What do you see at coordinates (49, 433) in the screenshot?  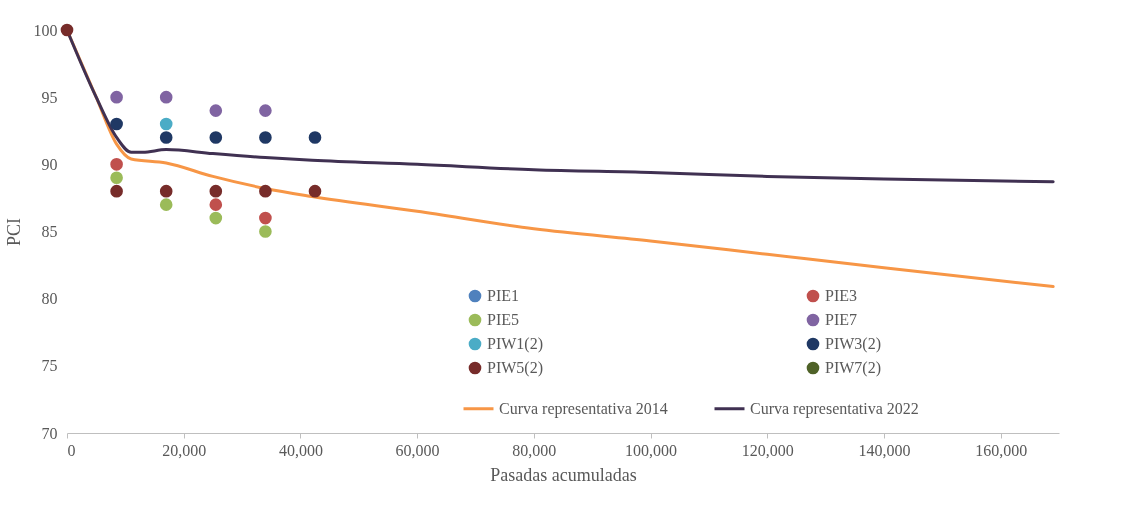 I see `y-tick-label: 70` at bounding box center [49, 433].